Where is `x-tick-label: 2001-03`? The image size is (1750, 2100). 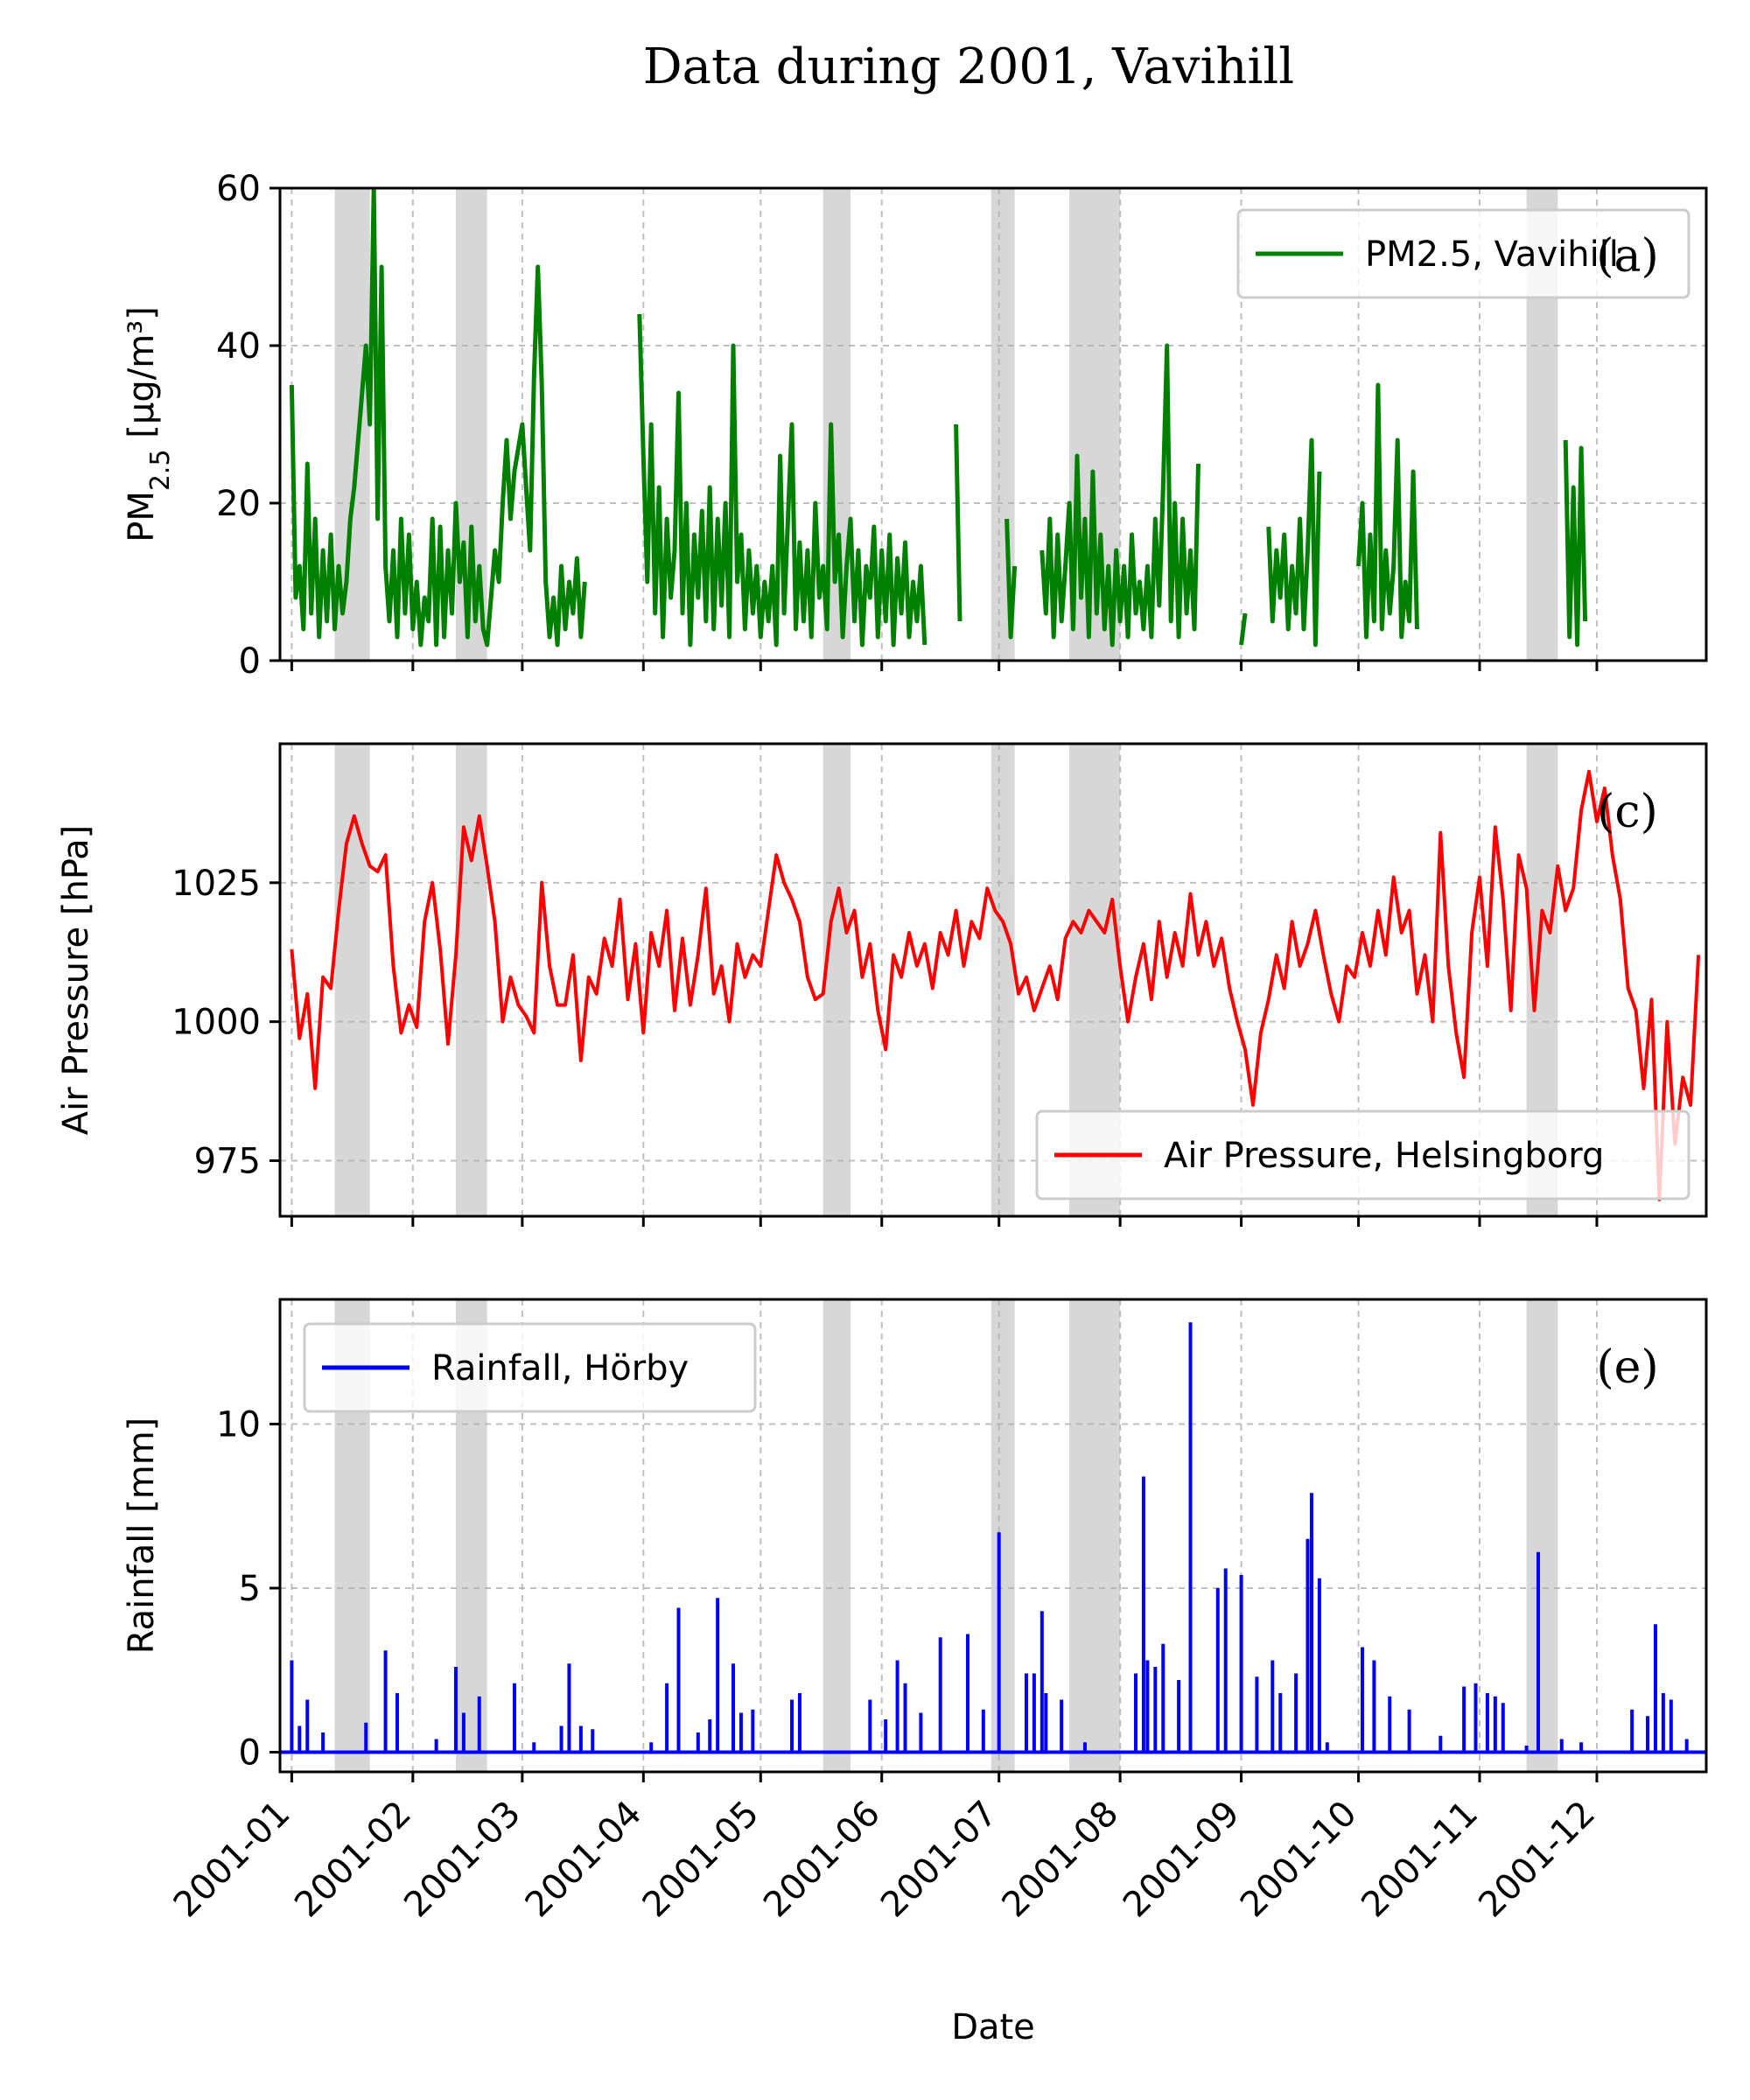
x-tick-label: 2001-03 is located at coordinates (462, 1860).